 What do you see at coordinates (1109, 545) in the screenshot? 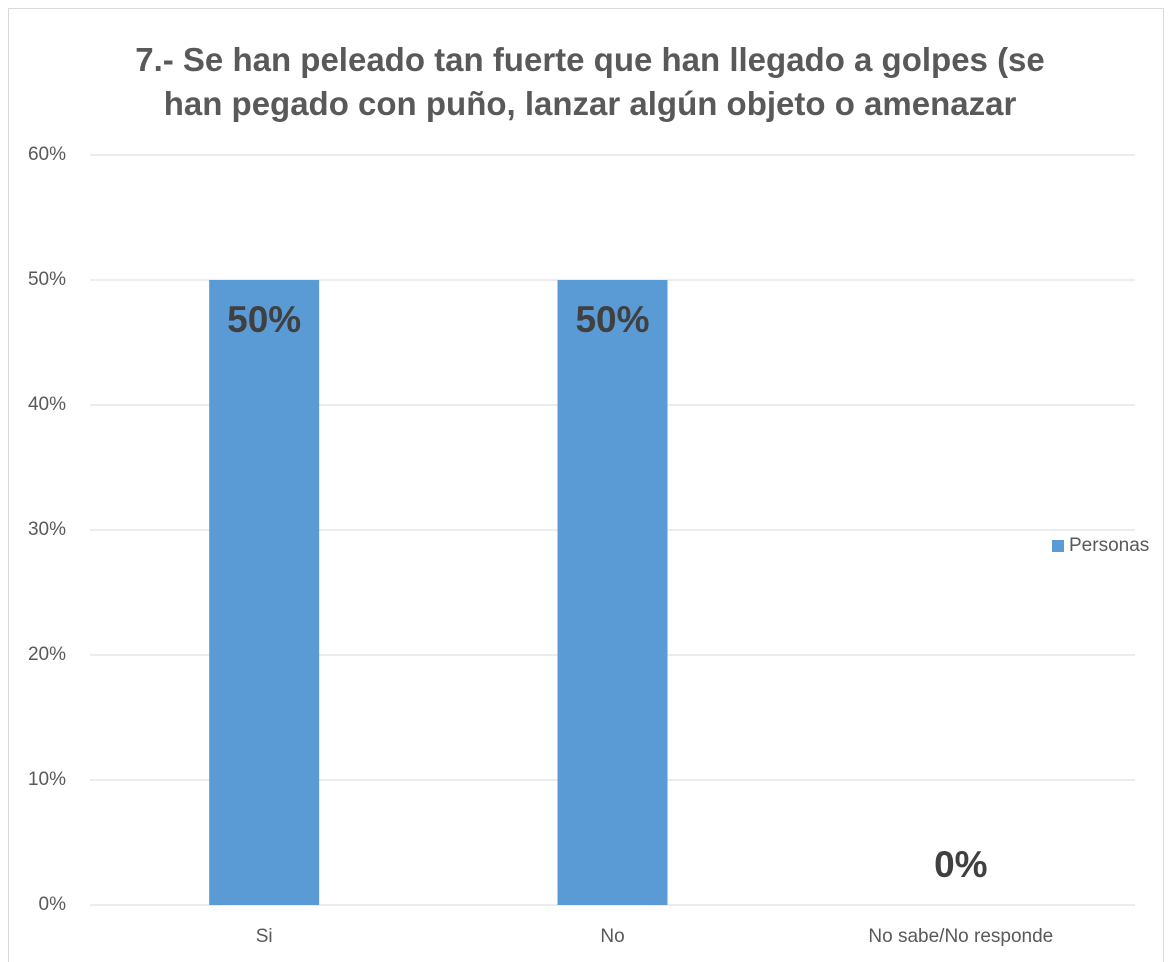
I see `legend-label: Personas` at bounding box center [1109, 545].